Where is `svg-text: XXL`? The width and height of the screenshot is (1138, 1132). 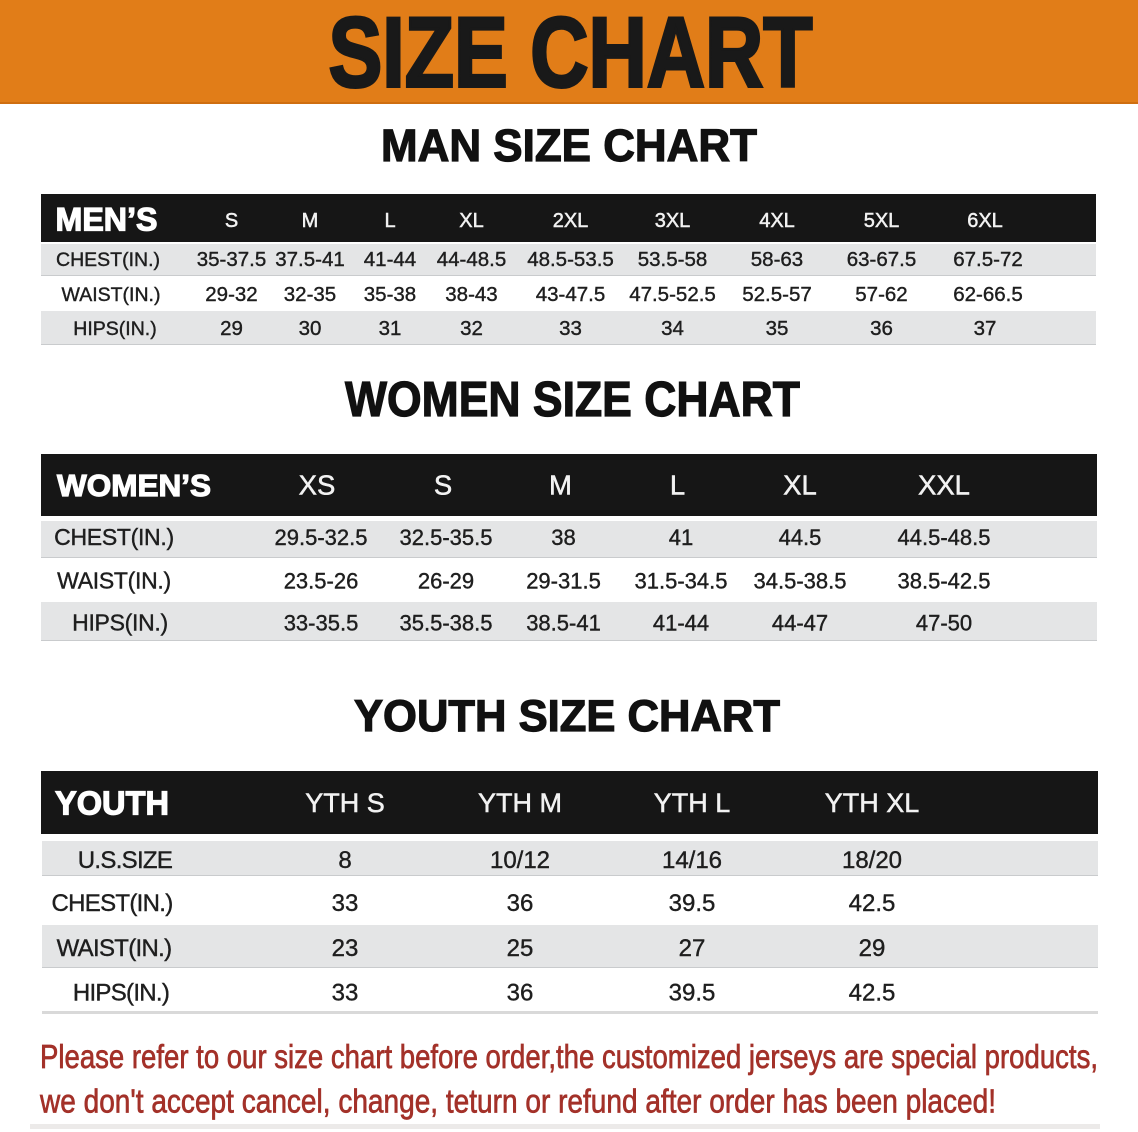
svg-text: XXL is located at coordinates (944, 485).